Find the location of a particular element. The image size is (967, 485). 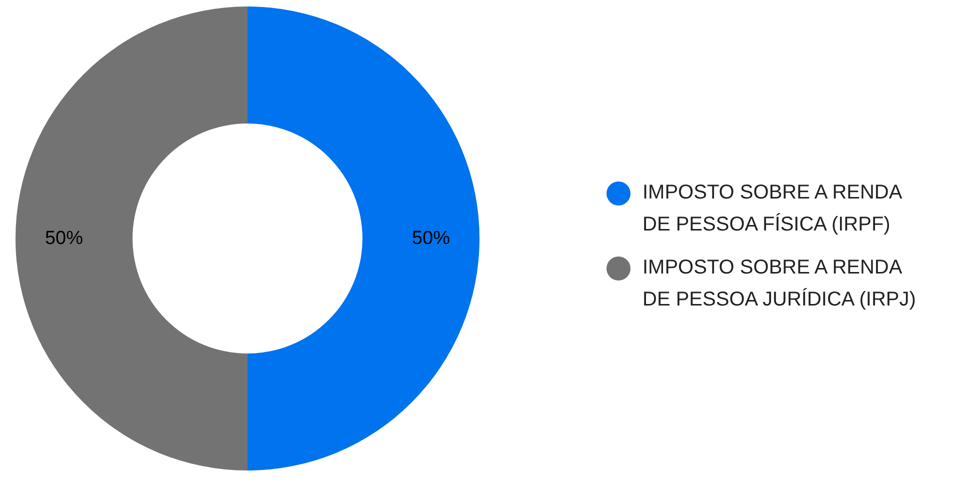

legend-label: IMPOSTO SOBRE A RENDA DE PESSOA FÍSICA (IRPF) is located at coordinates (772, 209).